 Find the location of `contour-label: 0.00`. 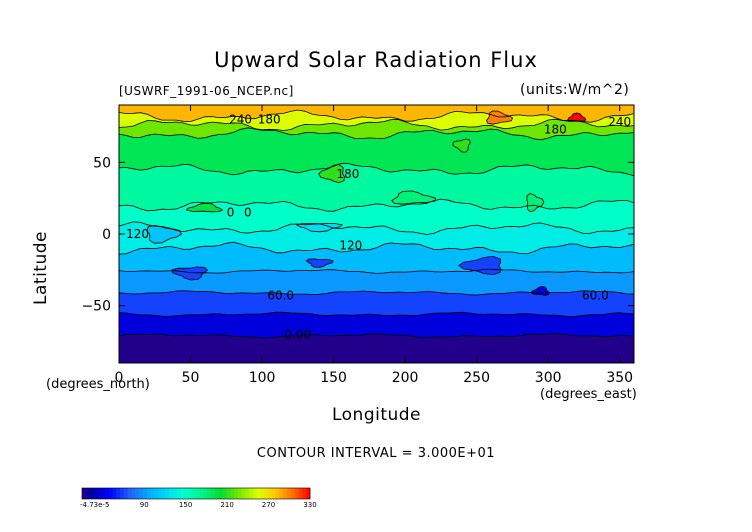

contour-label: 0.00 is located at coordinates (297, 334).